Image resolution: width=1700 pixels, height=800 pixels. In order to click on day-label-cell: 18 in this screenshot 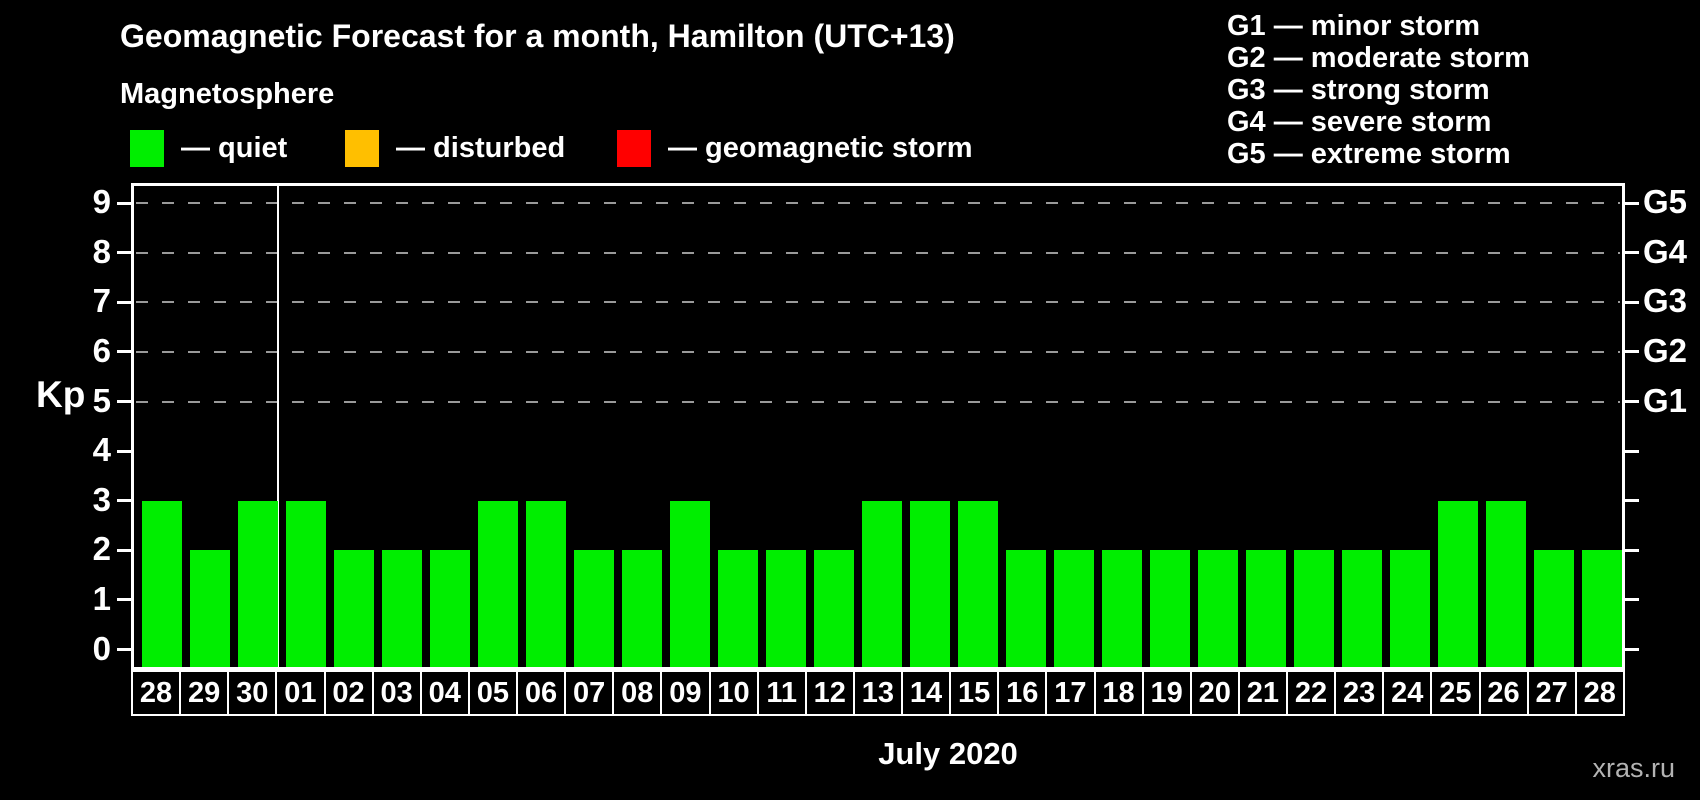, I will do `click(1118, 693)`.